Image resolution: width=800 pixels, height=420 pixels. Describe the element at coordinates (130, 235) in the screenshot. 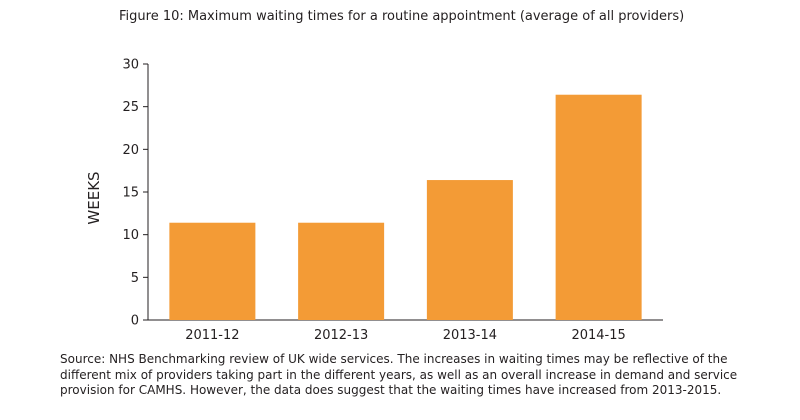

I see `y-tick-label: 10` at that location.